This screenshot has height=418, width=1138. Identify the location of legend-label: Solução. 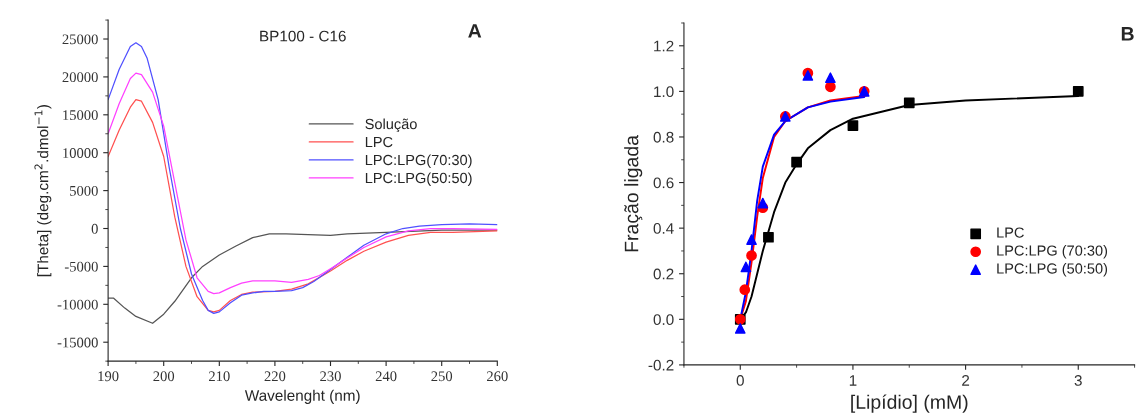
(391, 125).